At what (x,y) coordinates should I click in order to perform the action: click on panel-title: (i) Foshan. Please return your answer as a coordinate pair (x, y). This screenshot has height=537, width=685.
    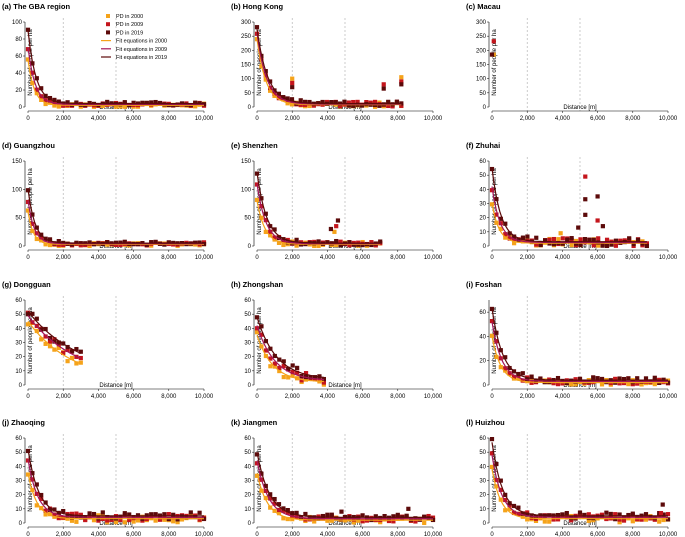
    Looking at the image, I should click on (484, 284).